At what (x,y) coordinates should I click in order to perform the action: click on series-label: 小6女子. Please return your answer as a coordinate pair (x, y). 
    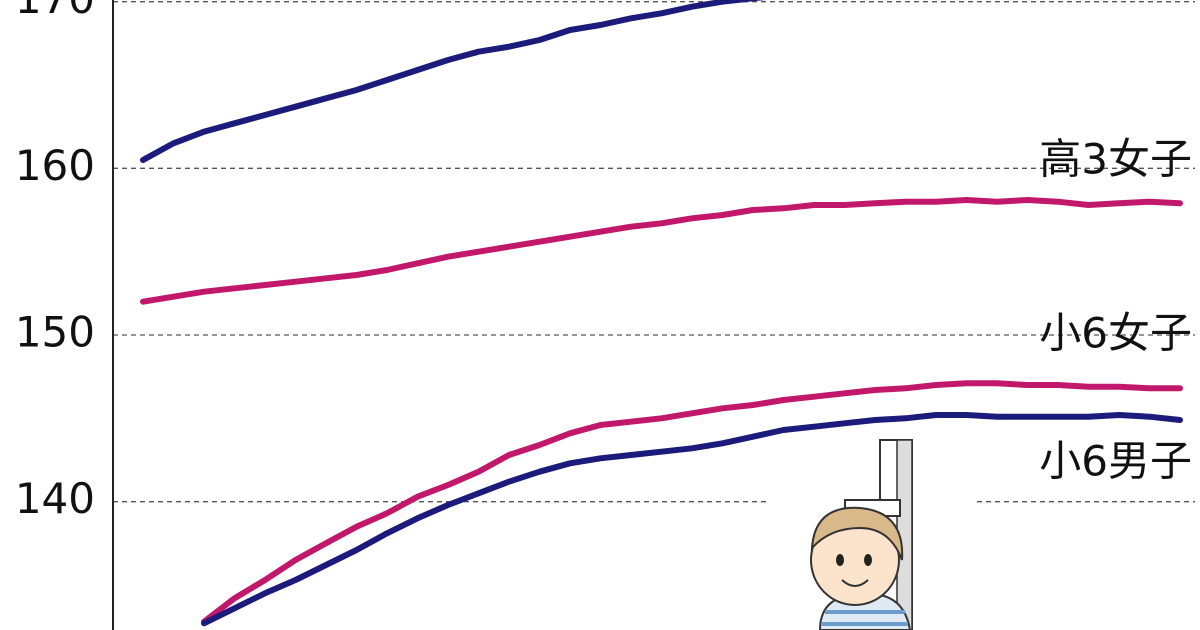
    Looking at the image, I should click on (1115, 333).